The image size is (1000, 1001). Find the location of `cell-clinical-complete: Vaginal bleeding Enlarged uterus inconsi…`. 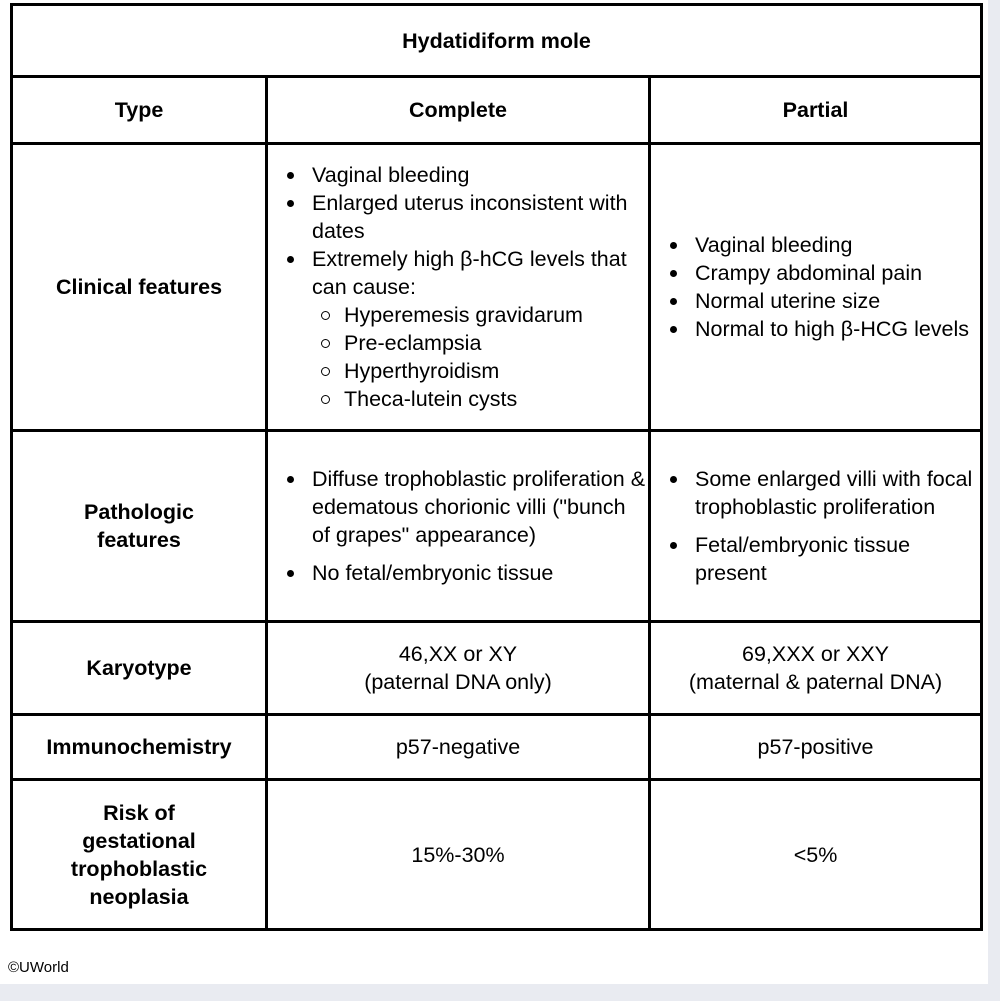

cell-clinical-complete: Vaginal bleeding Enlarged uterus inconsi… is located at coordinates (458, 287).